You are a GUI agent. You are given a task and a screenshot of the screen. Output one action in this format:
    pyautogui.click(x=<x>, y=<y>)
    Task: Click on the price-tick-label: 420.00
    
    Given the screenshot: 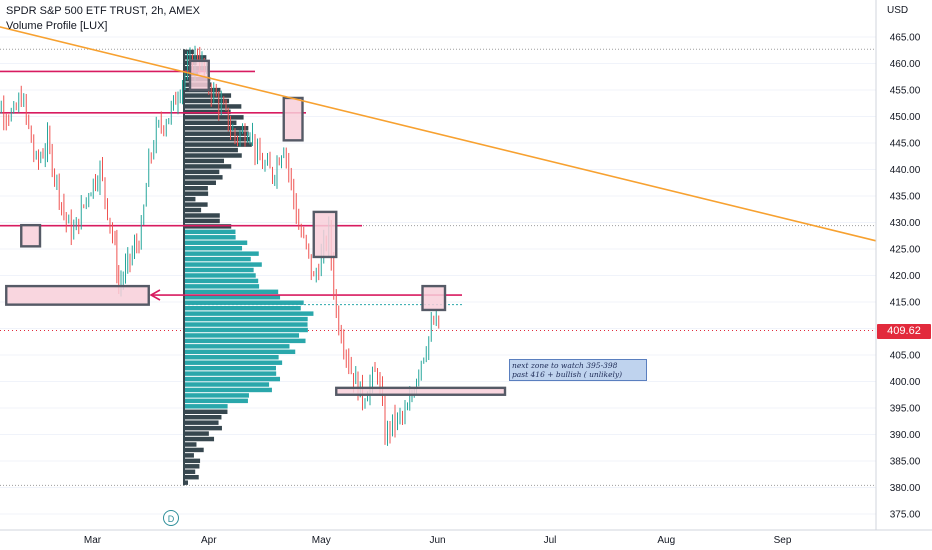 What is the action you would take?
    pyautogui.click(x=905, y=276)
    